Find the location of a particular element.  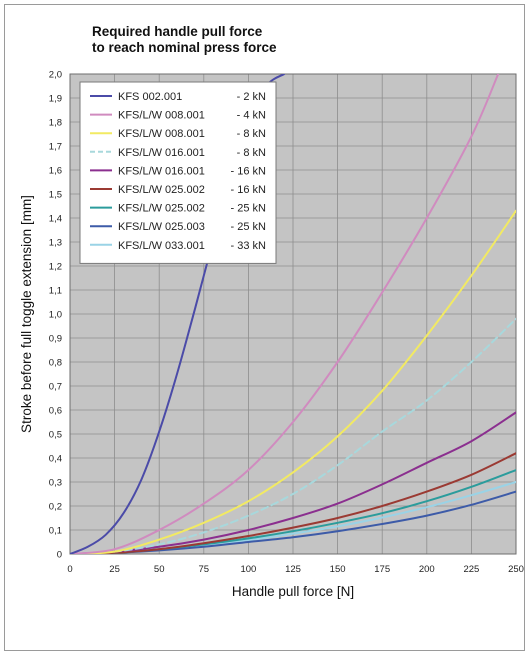

y-tick-label: 1,0 is located at coordinates (55, 315).